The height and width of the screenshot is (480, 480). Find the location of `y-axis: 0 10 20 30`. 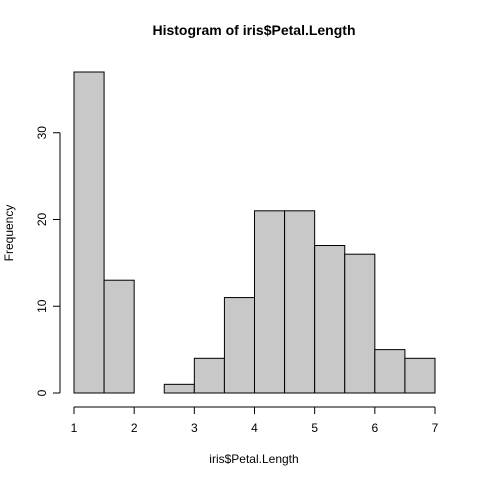

y-axis: 0 10 20 30 is located at coordinates (48, 261).